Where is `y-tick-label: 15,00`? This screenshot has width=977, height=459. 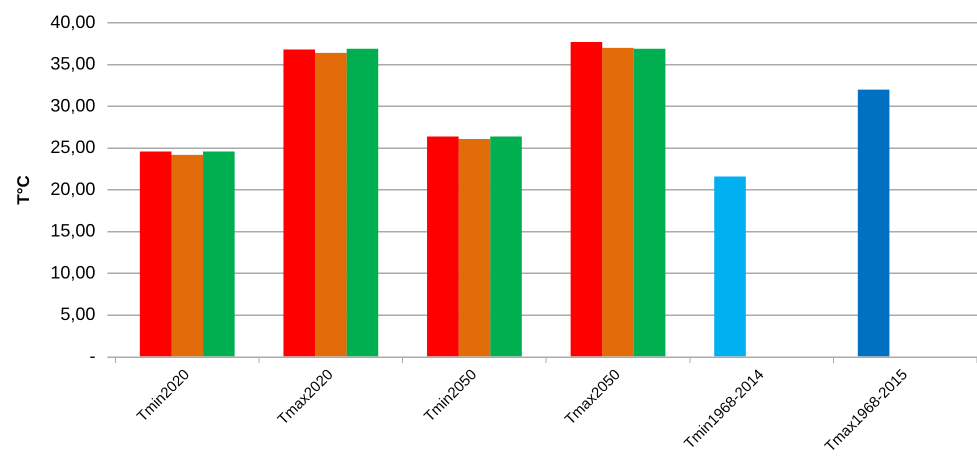 y-tick-label: 15,00 is located at coordinates (73, 230).